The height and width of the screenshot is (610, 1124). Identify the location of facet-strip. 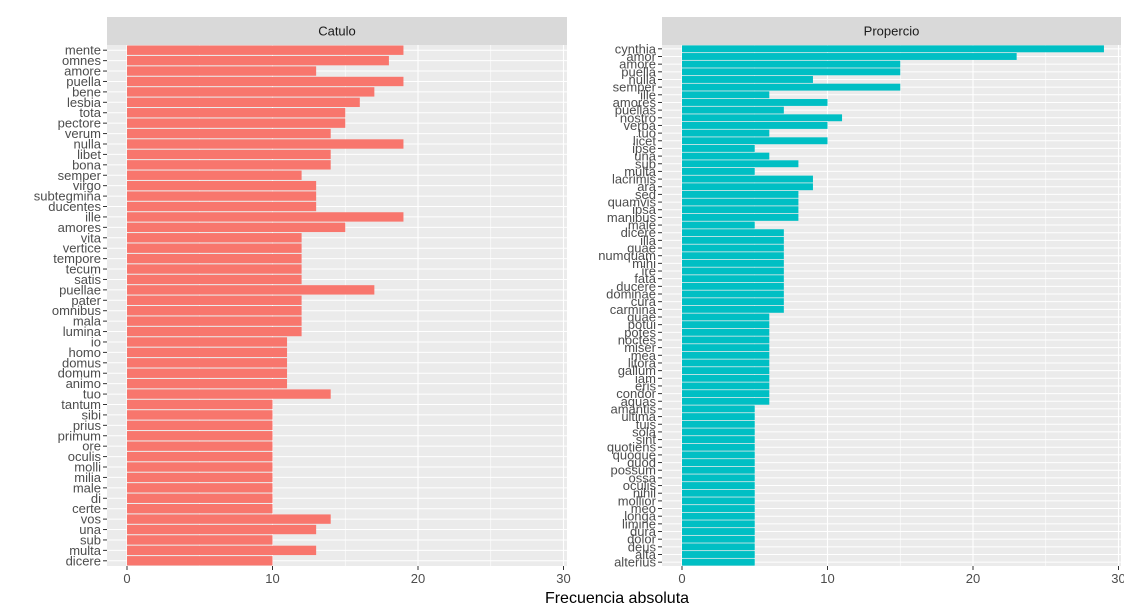
(337, 31).